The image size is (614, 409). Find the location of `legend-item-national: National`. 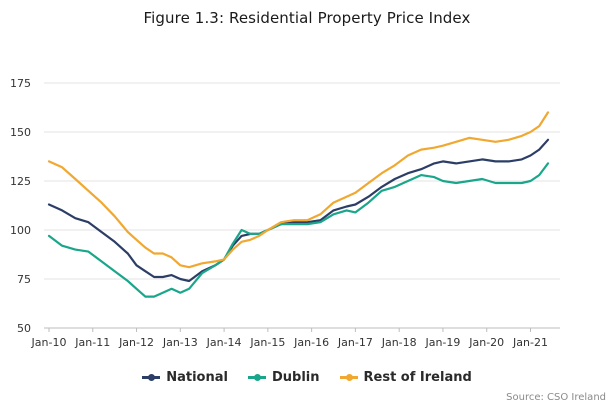

legend-item-national: National is located at coordinates (185, 377).